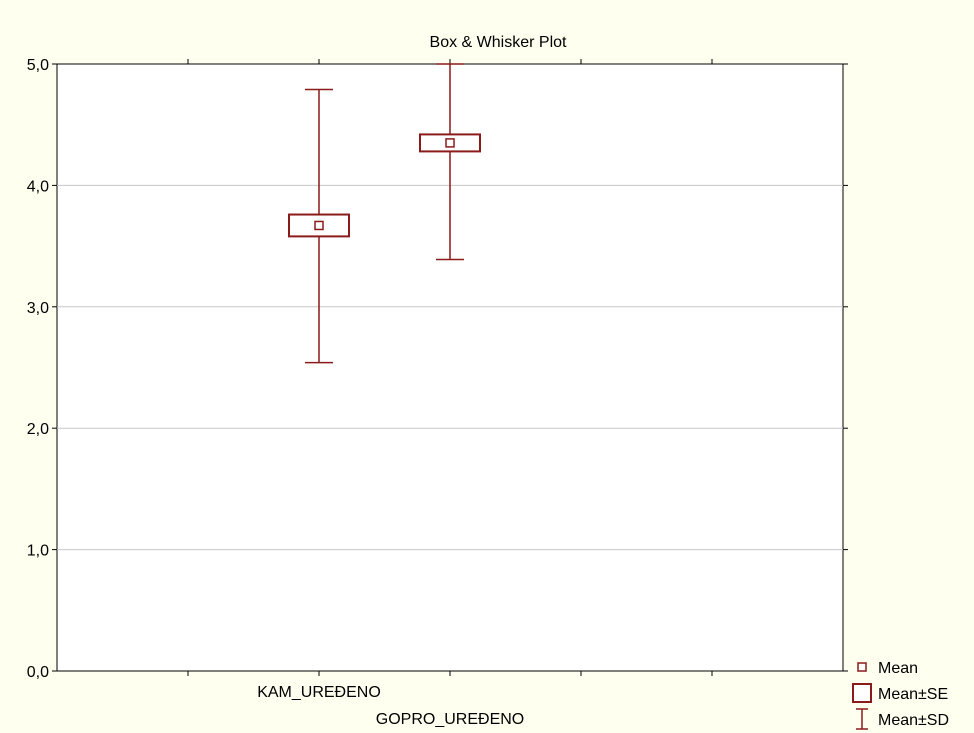 The height and width of the screenshot is (733, 974). What do you see at coordinates (498, 42) in the screenshot?
I see `chart-title: Box & Whisker Plot` at bounding box center [498, 42].